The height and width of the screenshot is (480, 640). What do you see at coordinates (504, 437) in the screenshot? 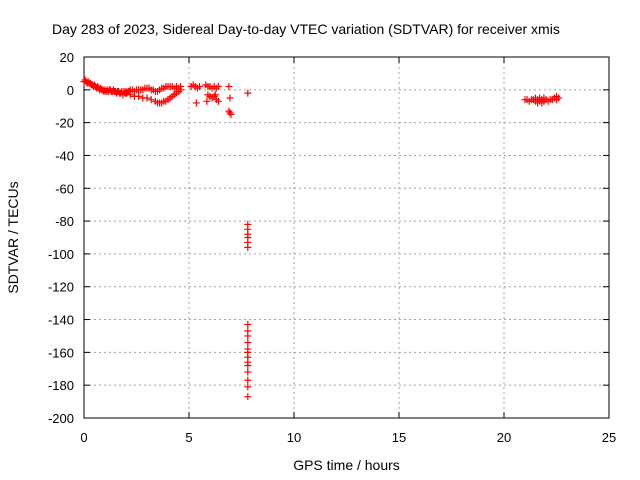
I see `x-tick-label: 20` at bounding box center [504, 437].